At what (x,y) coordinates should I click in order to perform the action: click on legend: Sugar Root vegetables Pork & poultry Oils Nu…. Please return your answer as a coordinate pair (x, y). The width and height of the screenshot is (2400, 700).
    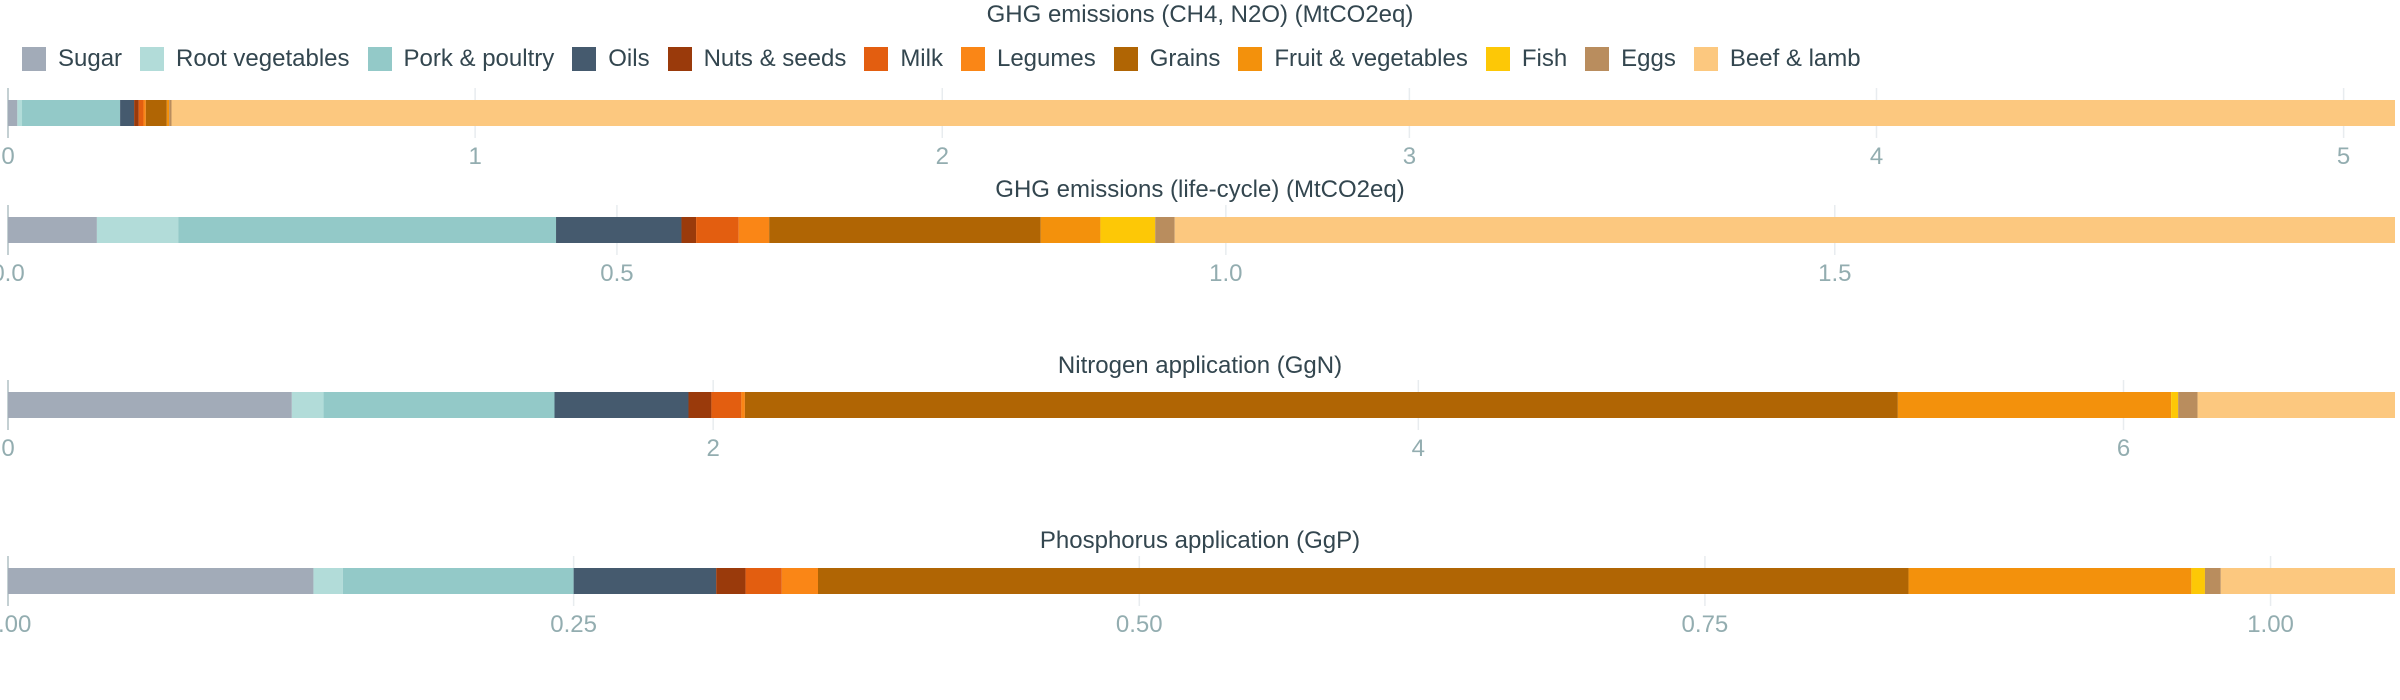
    Looking at the image, I should click on (950, 59).